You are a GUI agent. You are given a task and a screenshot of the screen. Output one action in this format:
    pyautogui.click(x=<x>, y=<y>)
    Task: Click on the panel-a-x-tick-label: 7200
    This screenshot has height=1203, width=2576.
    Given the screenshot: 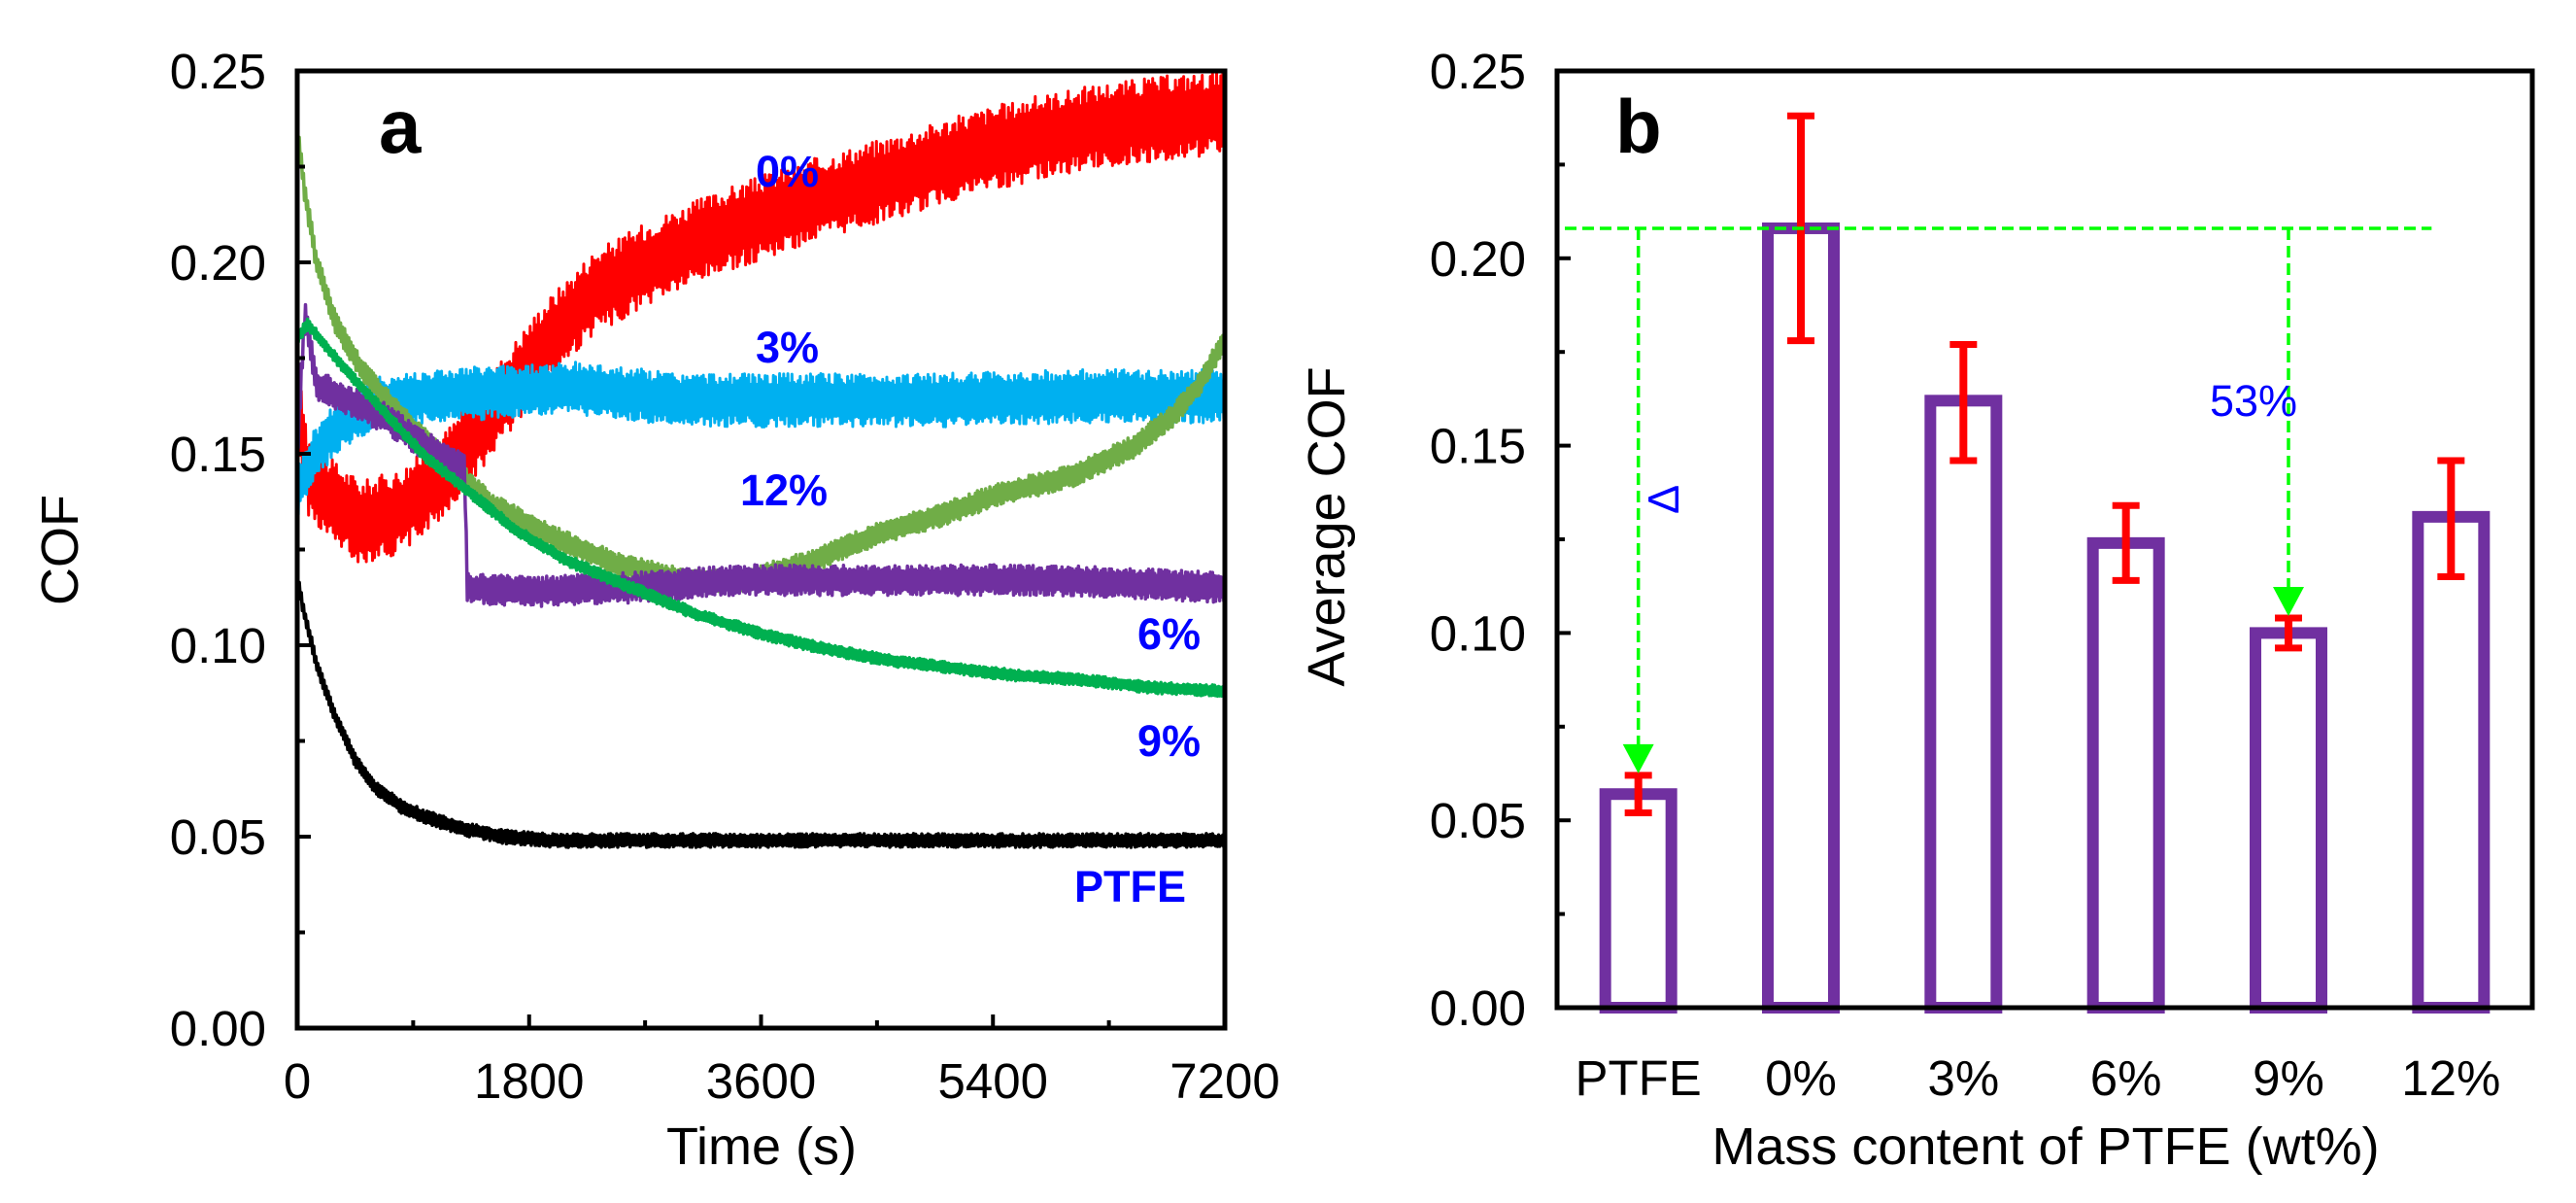 What is the action you would take?
    pyautogui.click(x=1224, y=1081)
    